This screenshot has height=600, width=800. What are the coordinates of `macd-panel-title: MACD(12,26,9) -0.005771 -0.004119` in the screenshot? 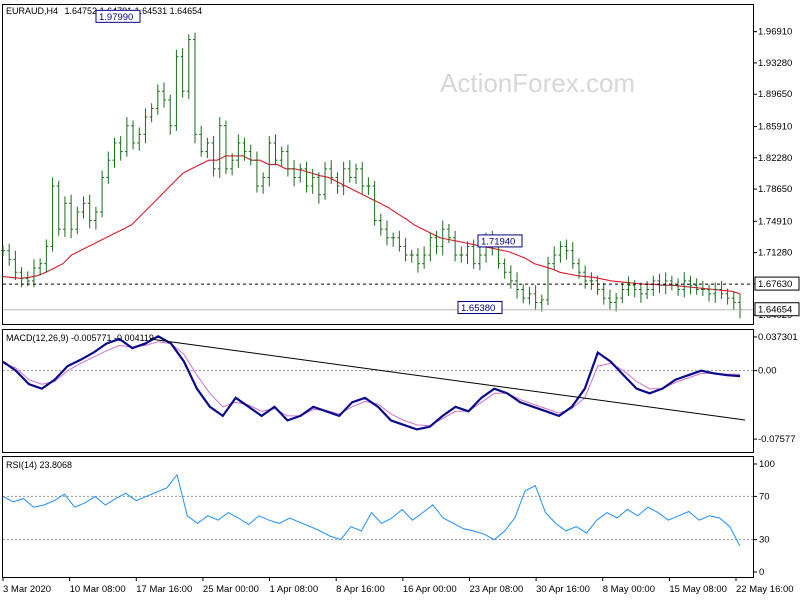 It's located at (80, 338).